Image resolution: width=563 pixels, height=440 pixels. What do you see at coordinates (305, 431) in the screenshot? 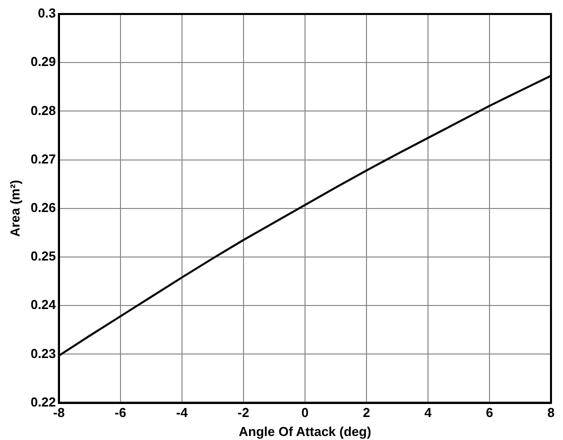
I see `x-axis-title: Angle Of Attack (deg)` at bounding box center [305, 431].